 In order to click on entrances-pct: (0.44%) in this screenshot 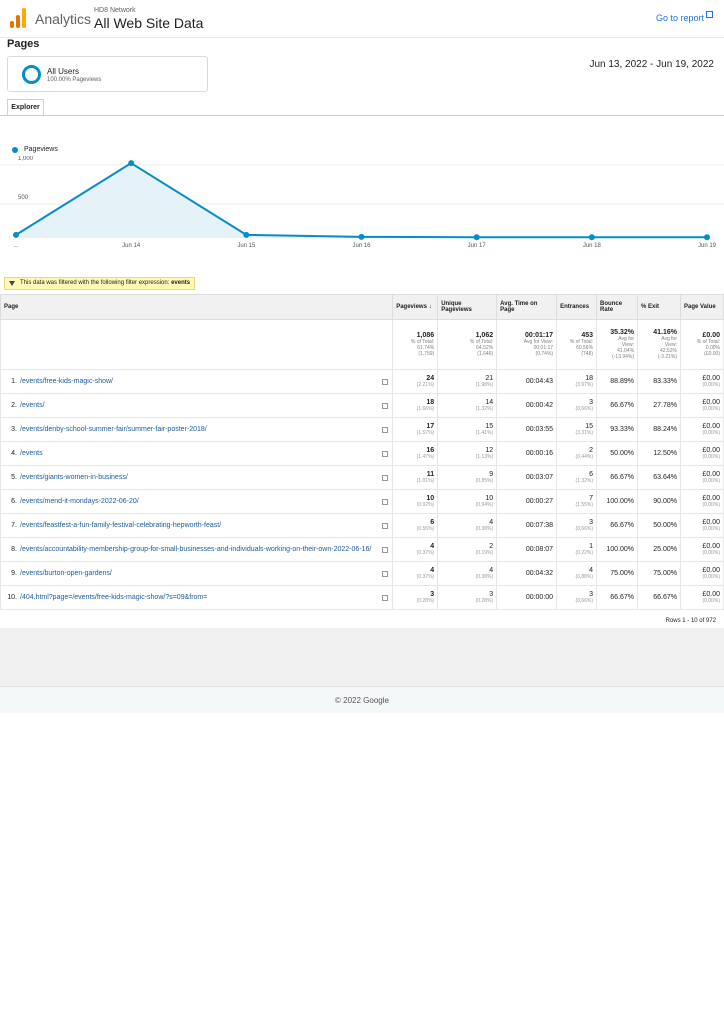, I will do `click(584, 457)`.